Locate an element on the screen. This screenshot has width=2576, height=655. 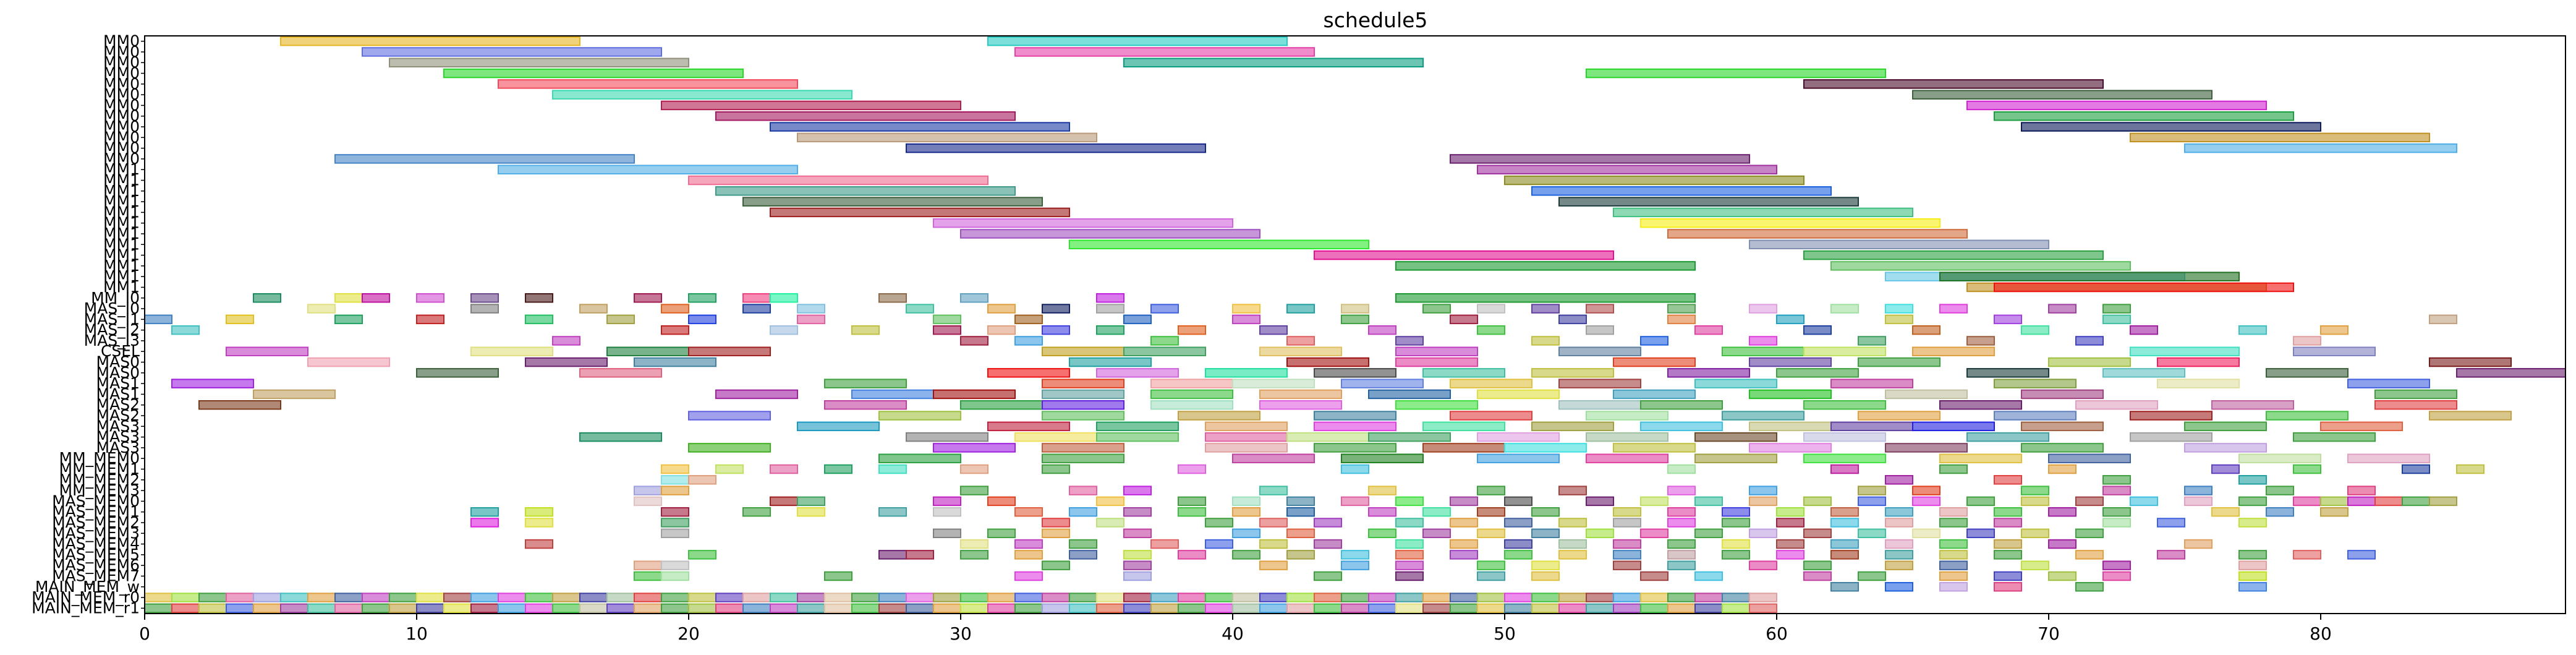
x-tick-label: 0 is located at coordinates (144, 633).